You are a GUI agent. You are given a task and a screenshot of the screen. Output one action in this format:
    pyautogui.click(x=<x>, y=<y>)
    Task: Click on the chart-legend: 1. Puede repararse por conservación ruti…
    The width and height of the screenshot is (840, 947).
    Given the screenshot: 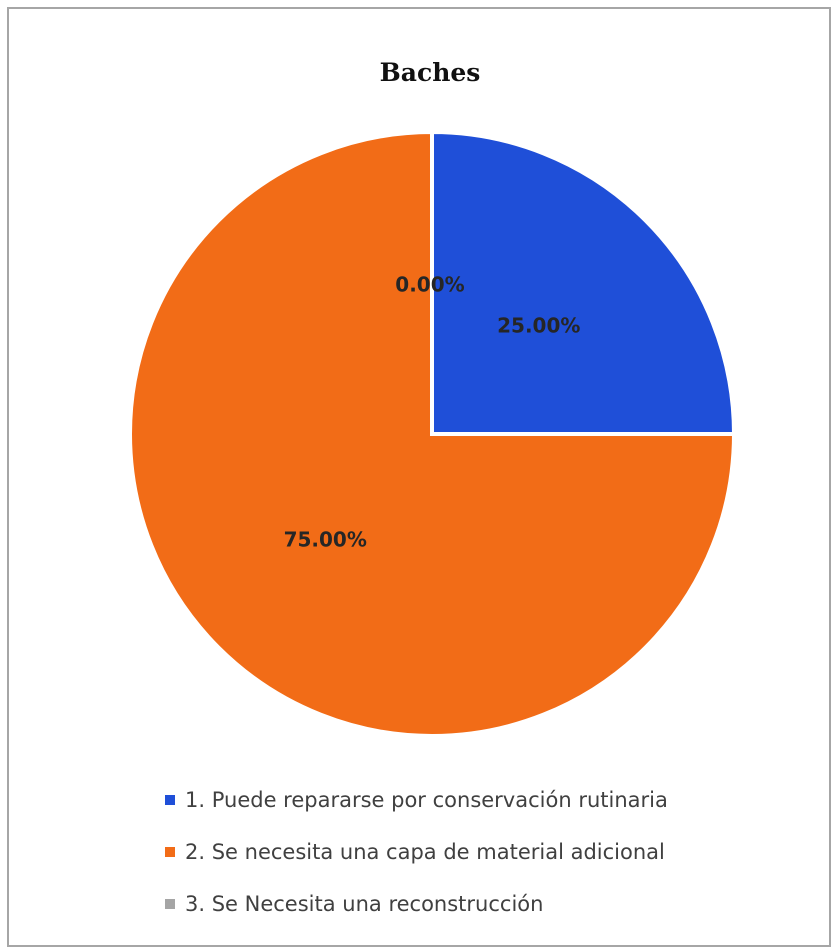 What is the action you would take?
    pyautogui.click(x=416, y=860)
    